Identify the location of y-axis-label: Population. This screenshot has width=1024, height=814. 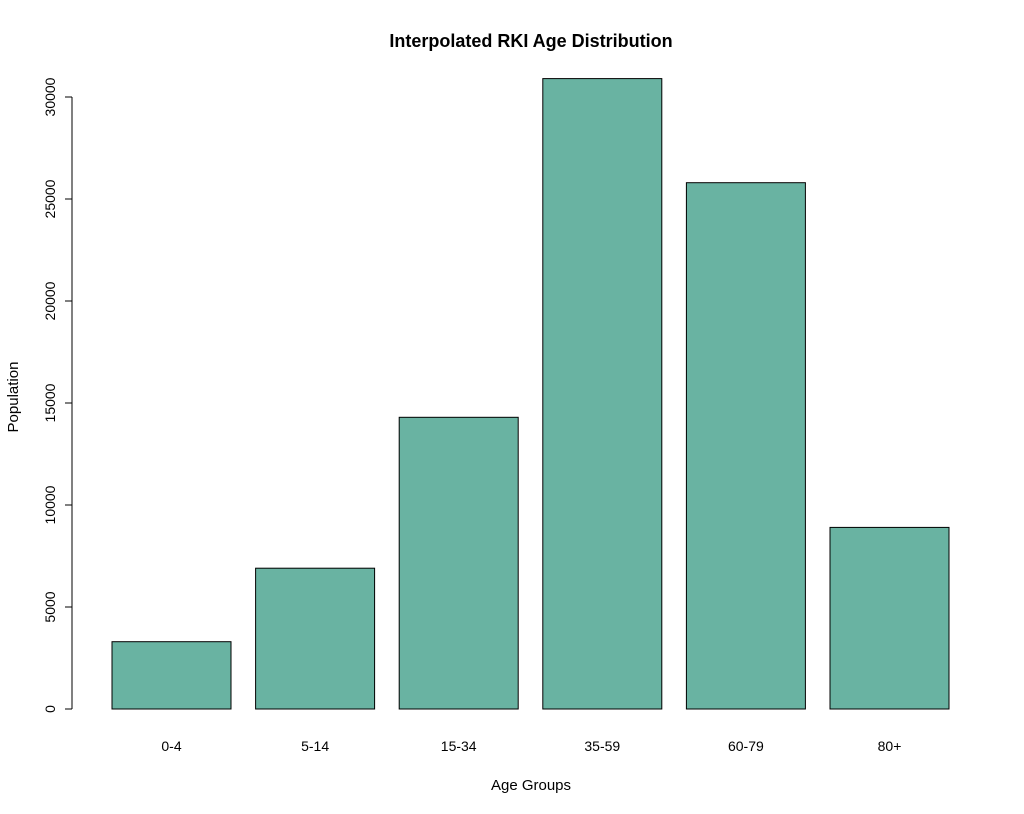
(13, 397).